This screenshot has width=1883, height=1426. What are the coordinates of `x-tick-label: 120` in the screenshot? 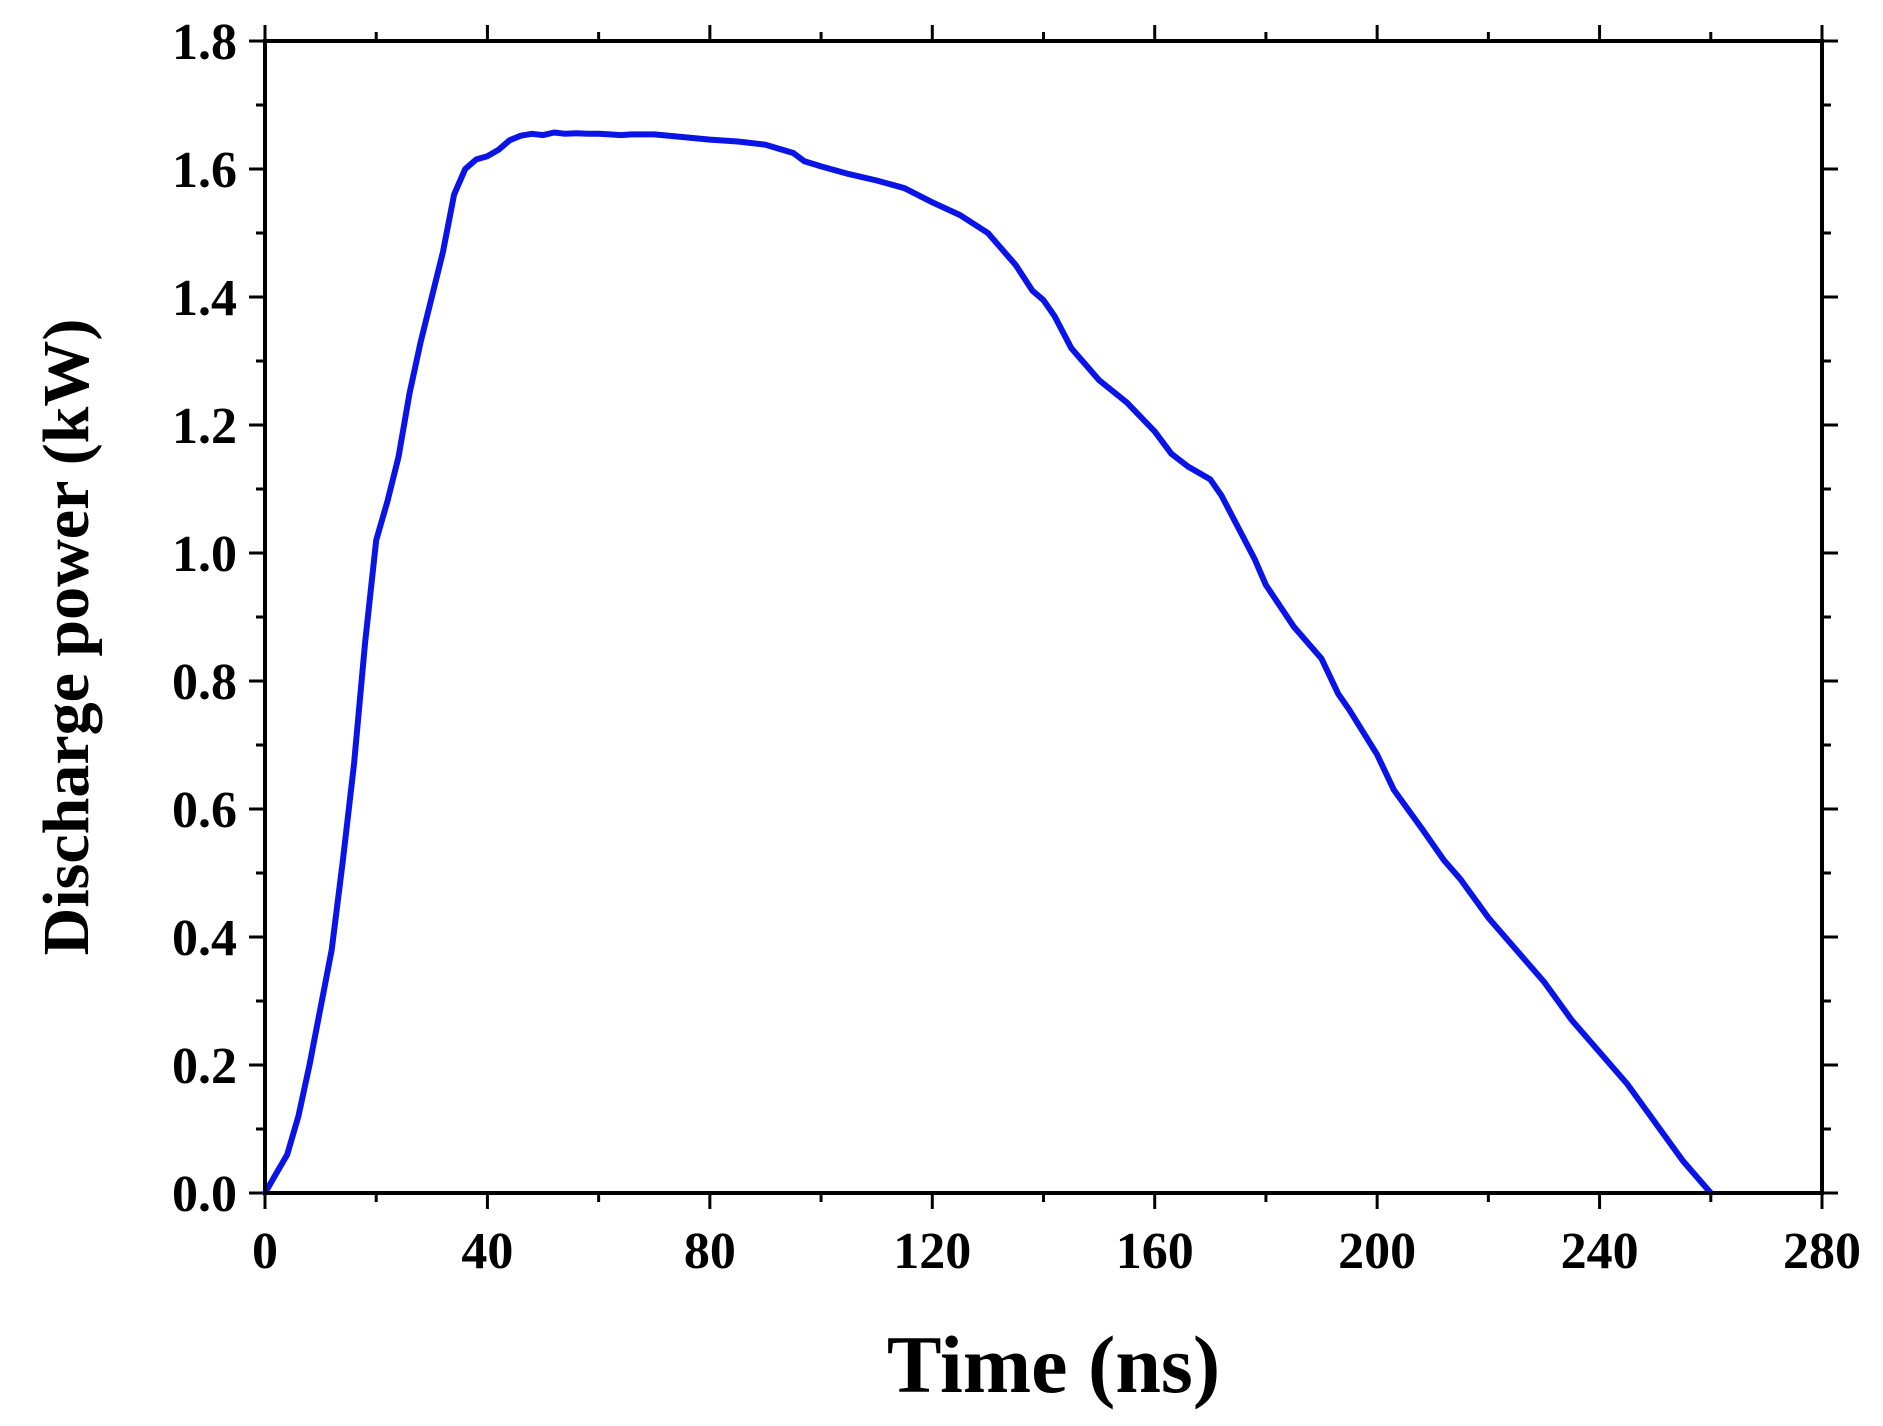 It's located at (932, 1251).